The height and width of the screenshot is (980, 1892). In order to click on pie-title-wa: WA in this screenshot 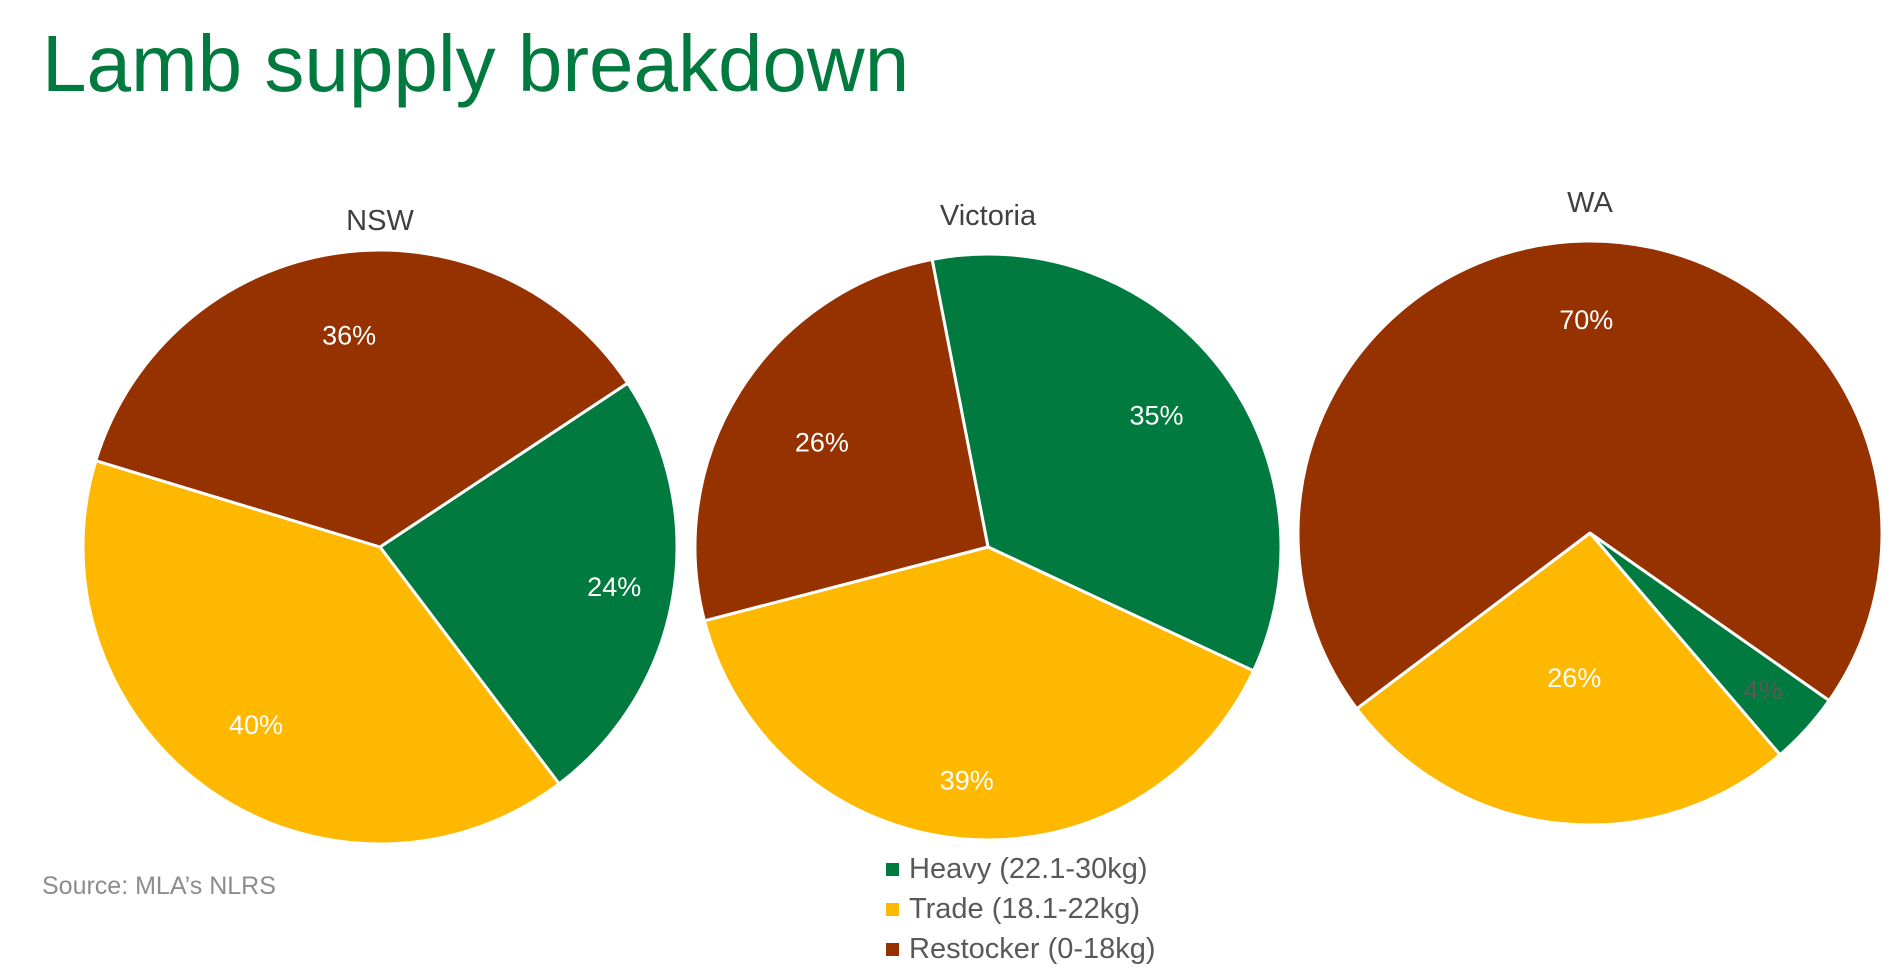, I will do `click(1590, 203)`.